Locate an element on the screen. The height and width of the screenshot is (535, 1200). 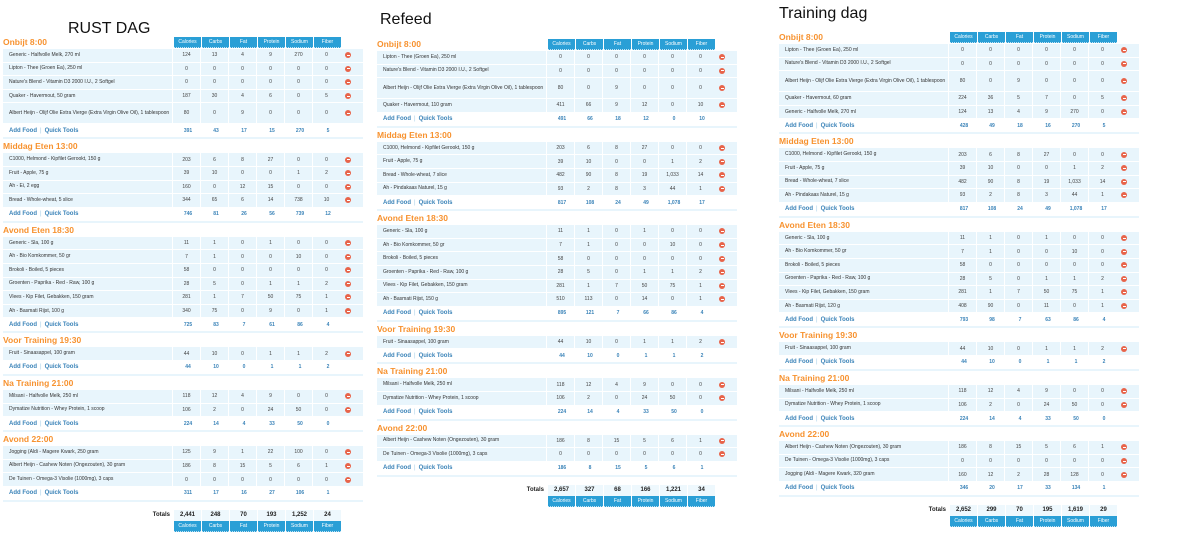
food-name: Ah - Pindakaas Naturel, 15 g is located at coordinates (415, 188).